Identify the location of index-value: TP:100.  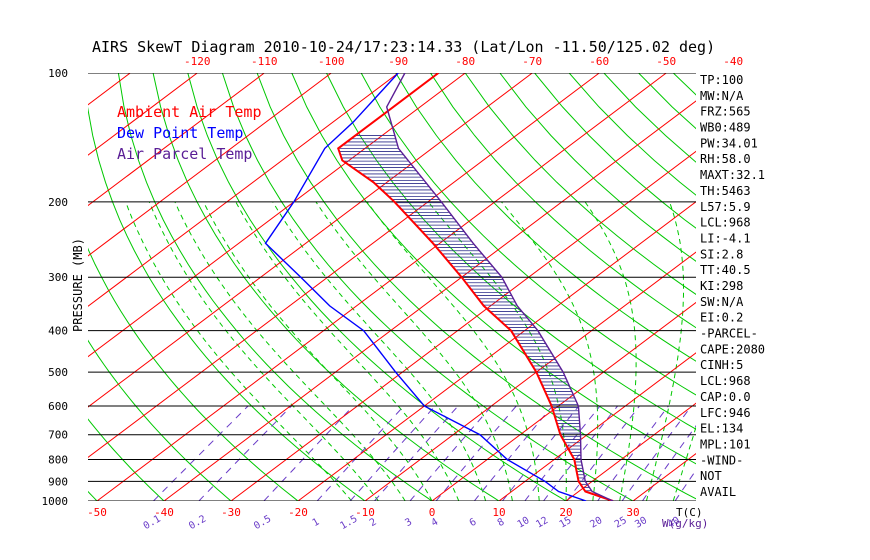
(721, 80).